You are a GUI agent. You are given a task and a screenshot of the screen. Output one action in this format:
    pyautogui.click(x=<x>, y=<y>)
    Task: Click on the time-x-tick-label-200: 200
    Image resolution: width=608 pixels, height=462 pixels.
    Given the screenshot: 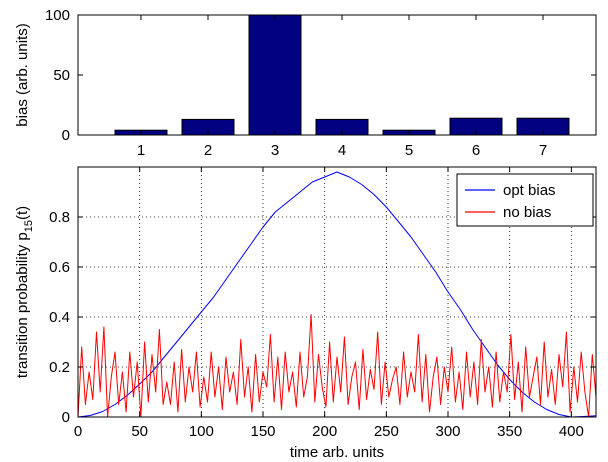 What is the action you would take?
    pyautogui.click(x=324, y=431)
    